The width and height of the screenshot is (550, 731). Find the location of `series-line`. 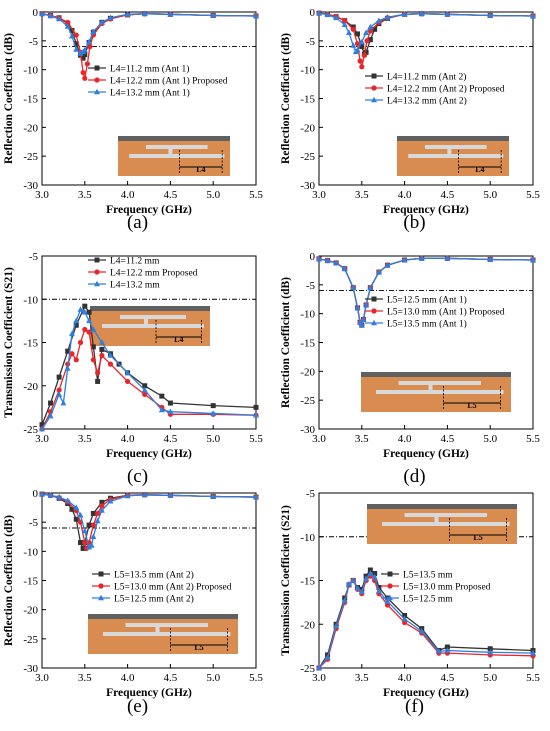

series-line is located at coordinates (426, 32).